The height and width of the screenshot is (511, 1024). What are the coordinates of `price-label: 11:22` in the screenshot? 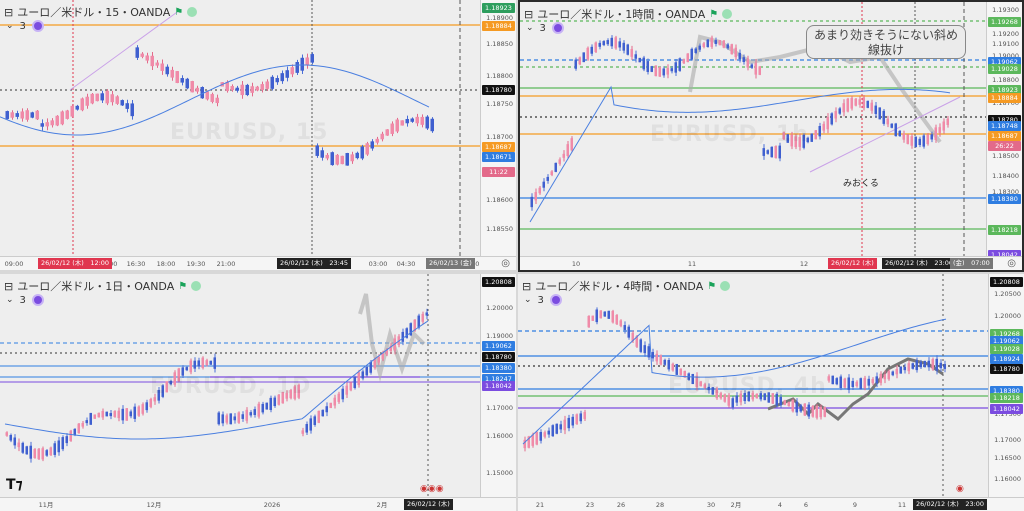 It's located at (498, 172).